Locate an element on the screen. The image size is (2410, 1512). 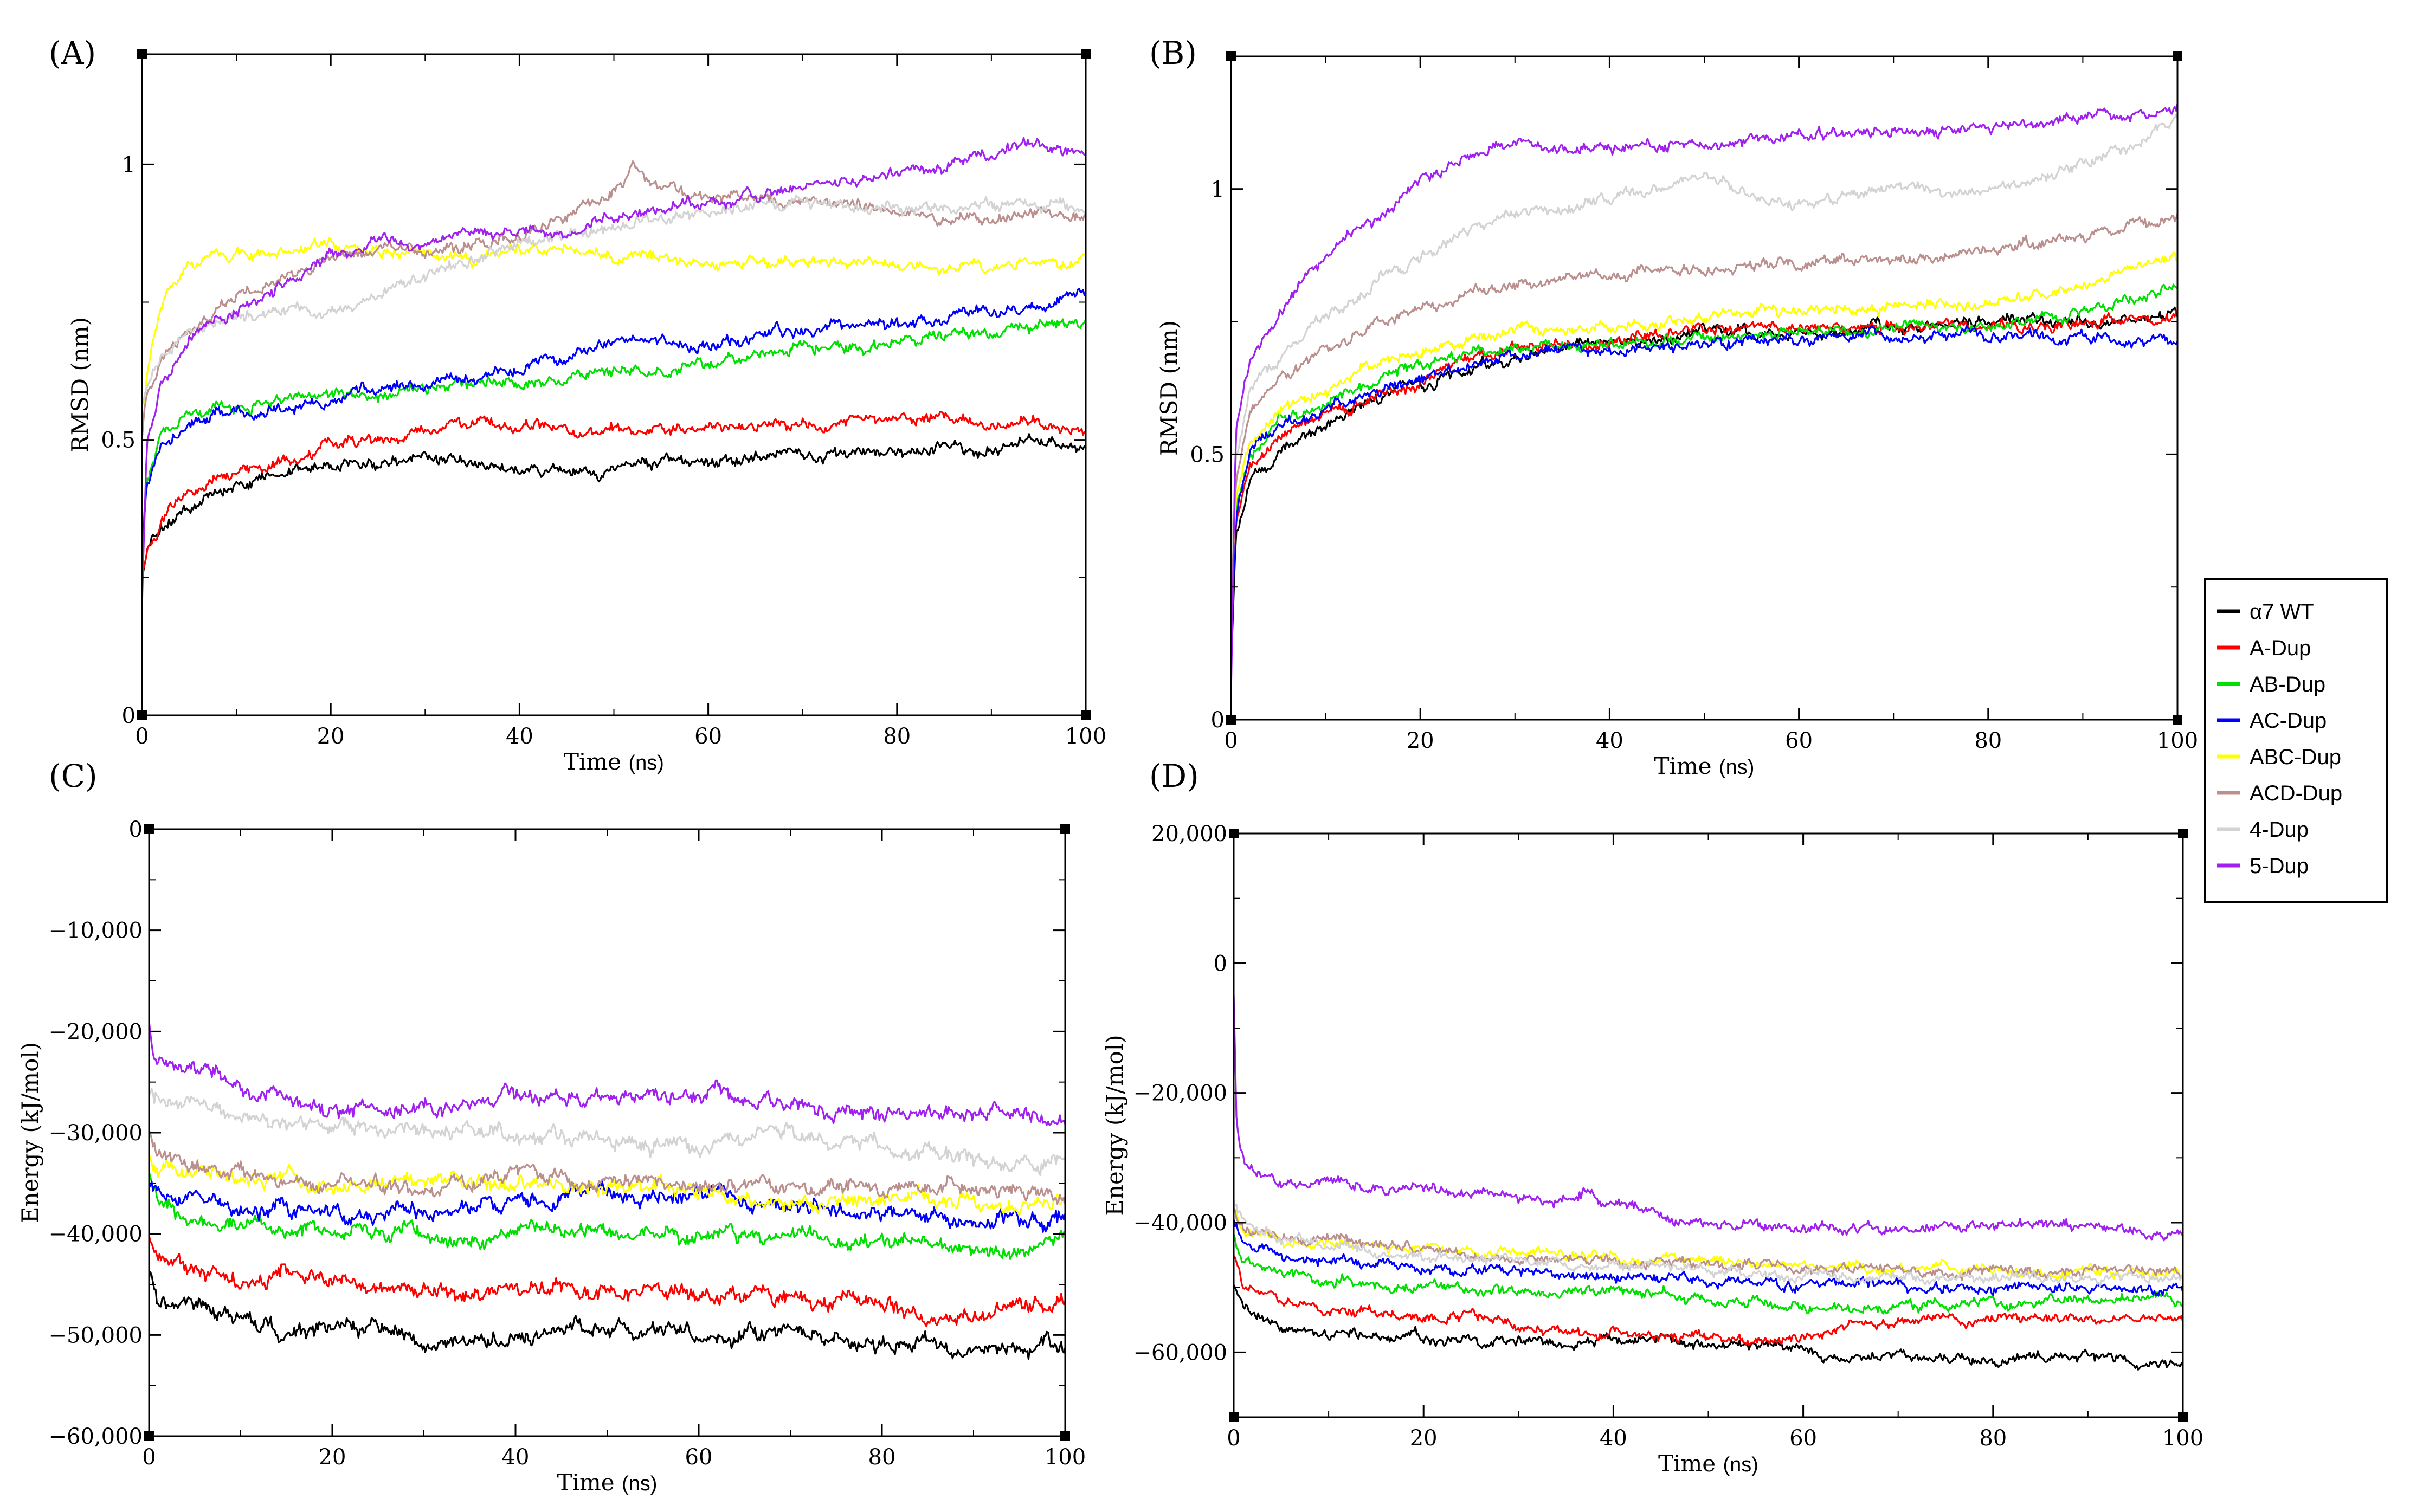
panel-label-d: (D) is located at coordinates (1174, 776).